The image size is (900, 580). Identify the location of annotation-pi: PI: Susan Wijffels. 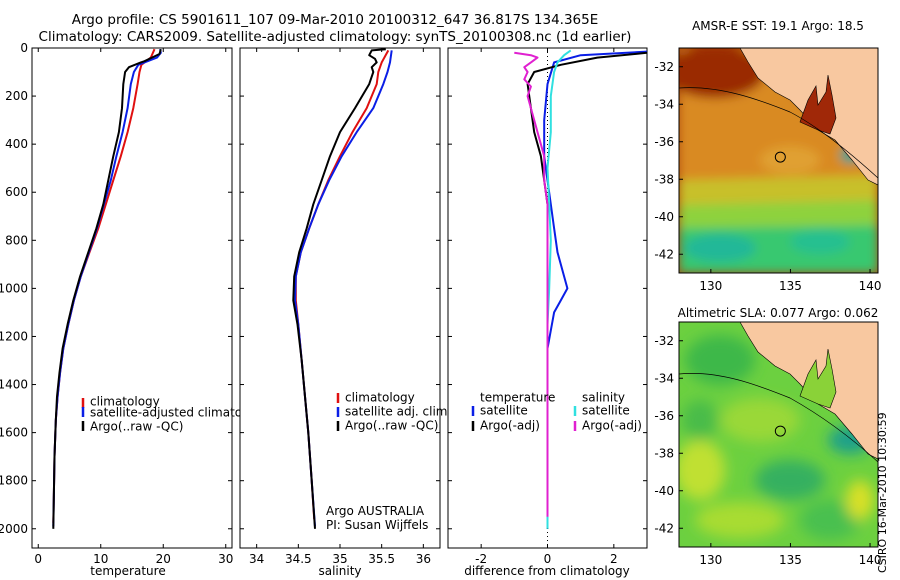
(377, 525).